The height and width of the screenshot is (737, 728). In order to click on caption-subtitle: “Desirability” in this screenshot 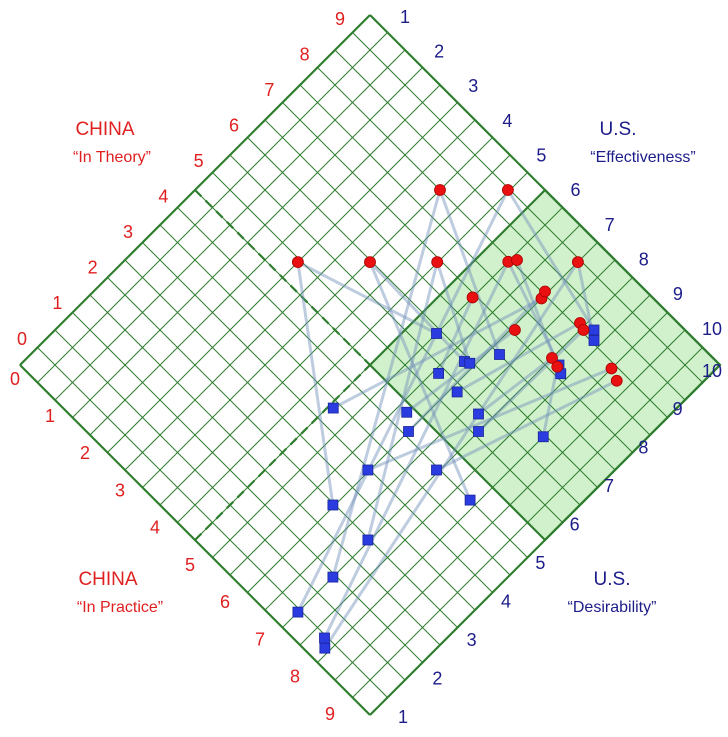, I will do `click(612, 607)`.